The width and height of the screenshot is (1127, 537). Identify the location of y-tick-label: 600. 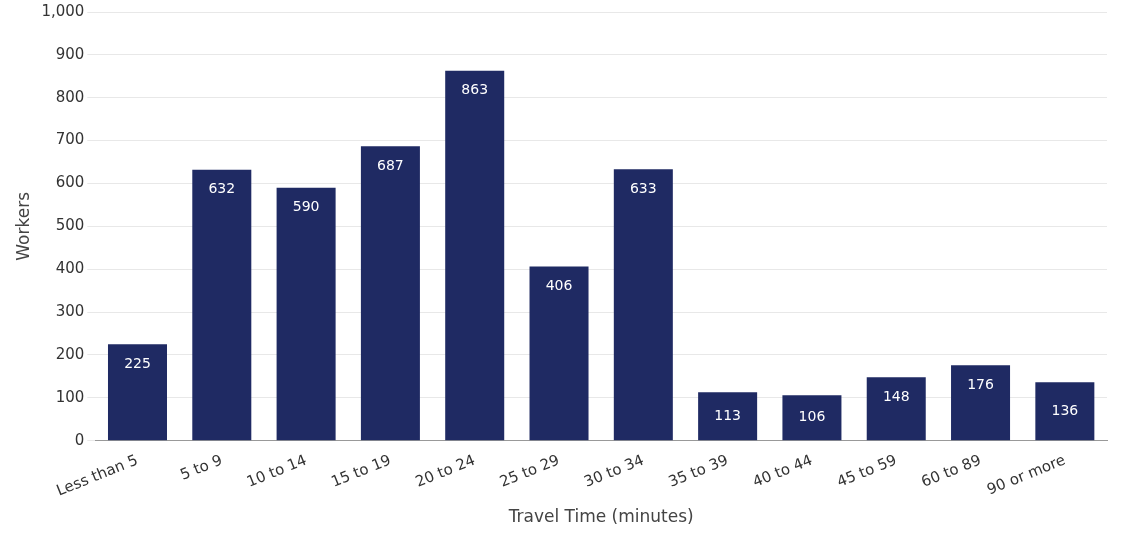
(70, 182).